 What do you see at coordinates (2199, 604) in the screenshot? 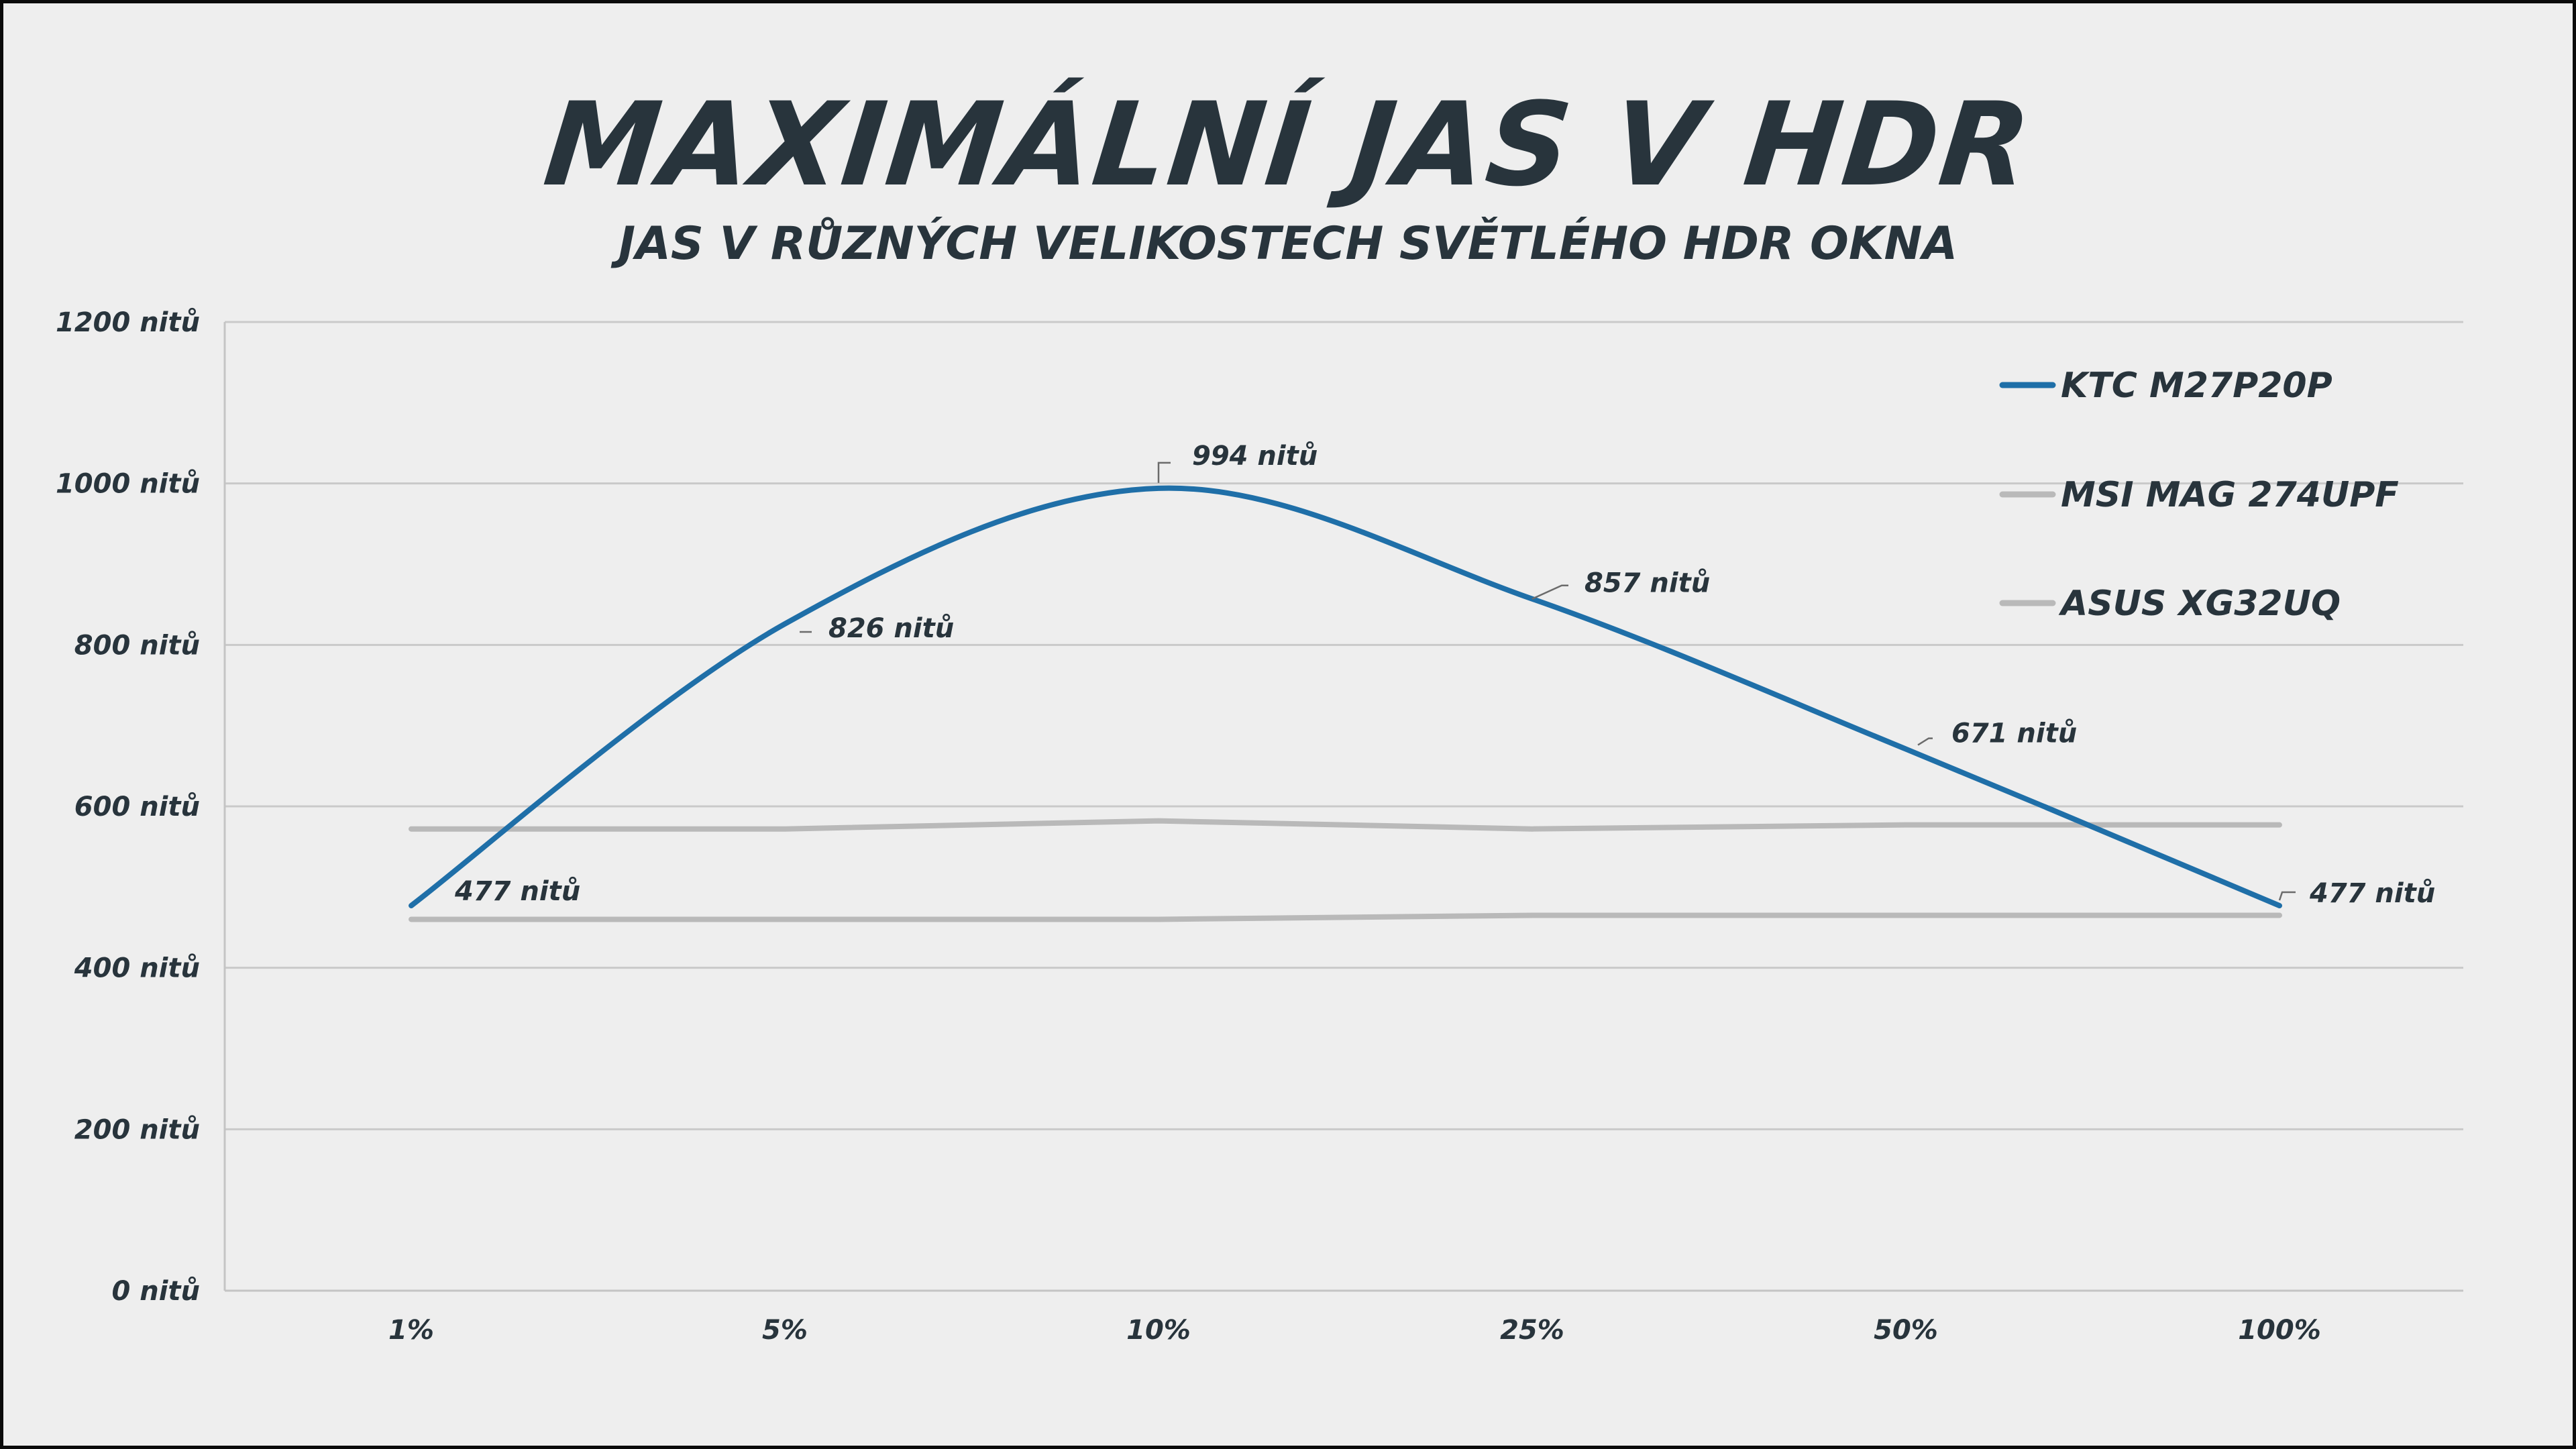
I see `legend-label: ASUS XG32UQ` at bounding box center [2199, 604].